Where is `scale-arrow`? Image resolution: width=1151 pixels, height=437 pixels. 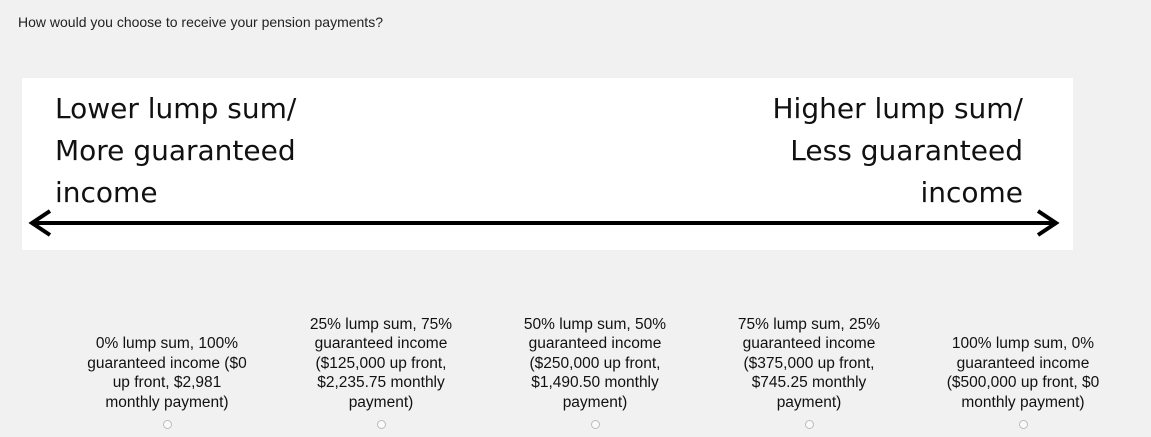 scale-arrow is located at coordinates (544, 223).